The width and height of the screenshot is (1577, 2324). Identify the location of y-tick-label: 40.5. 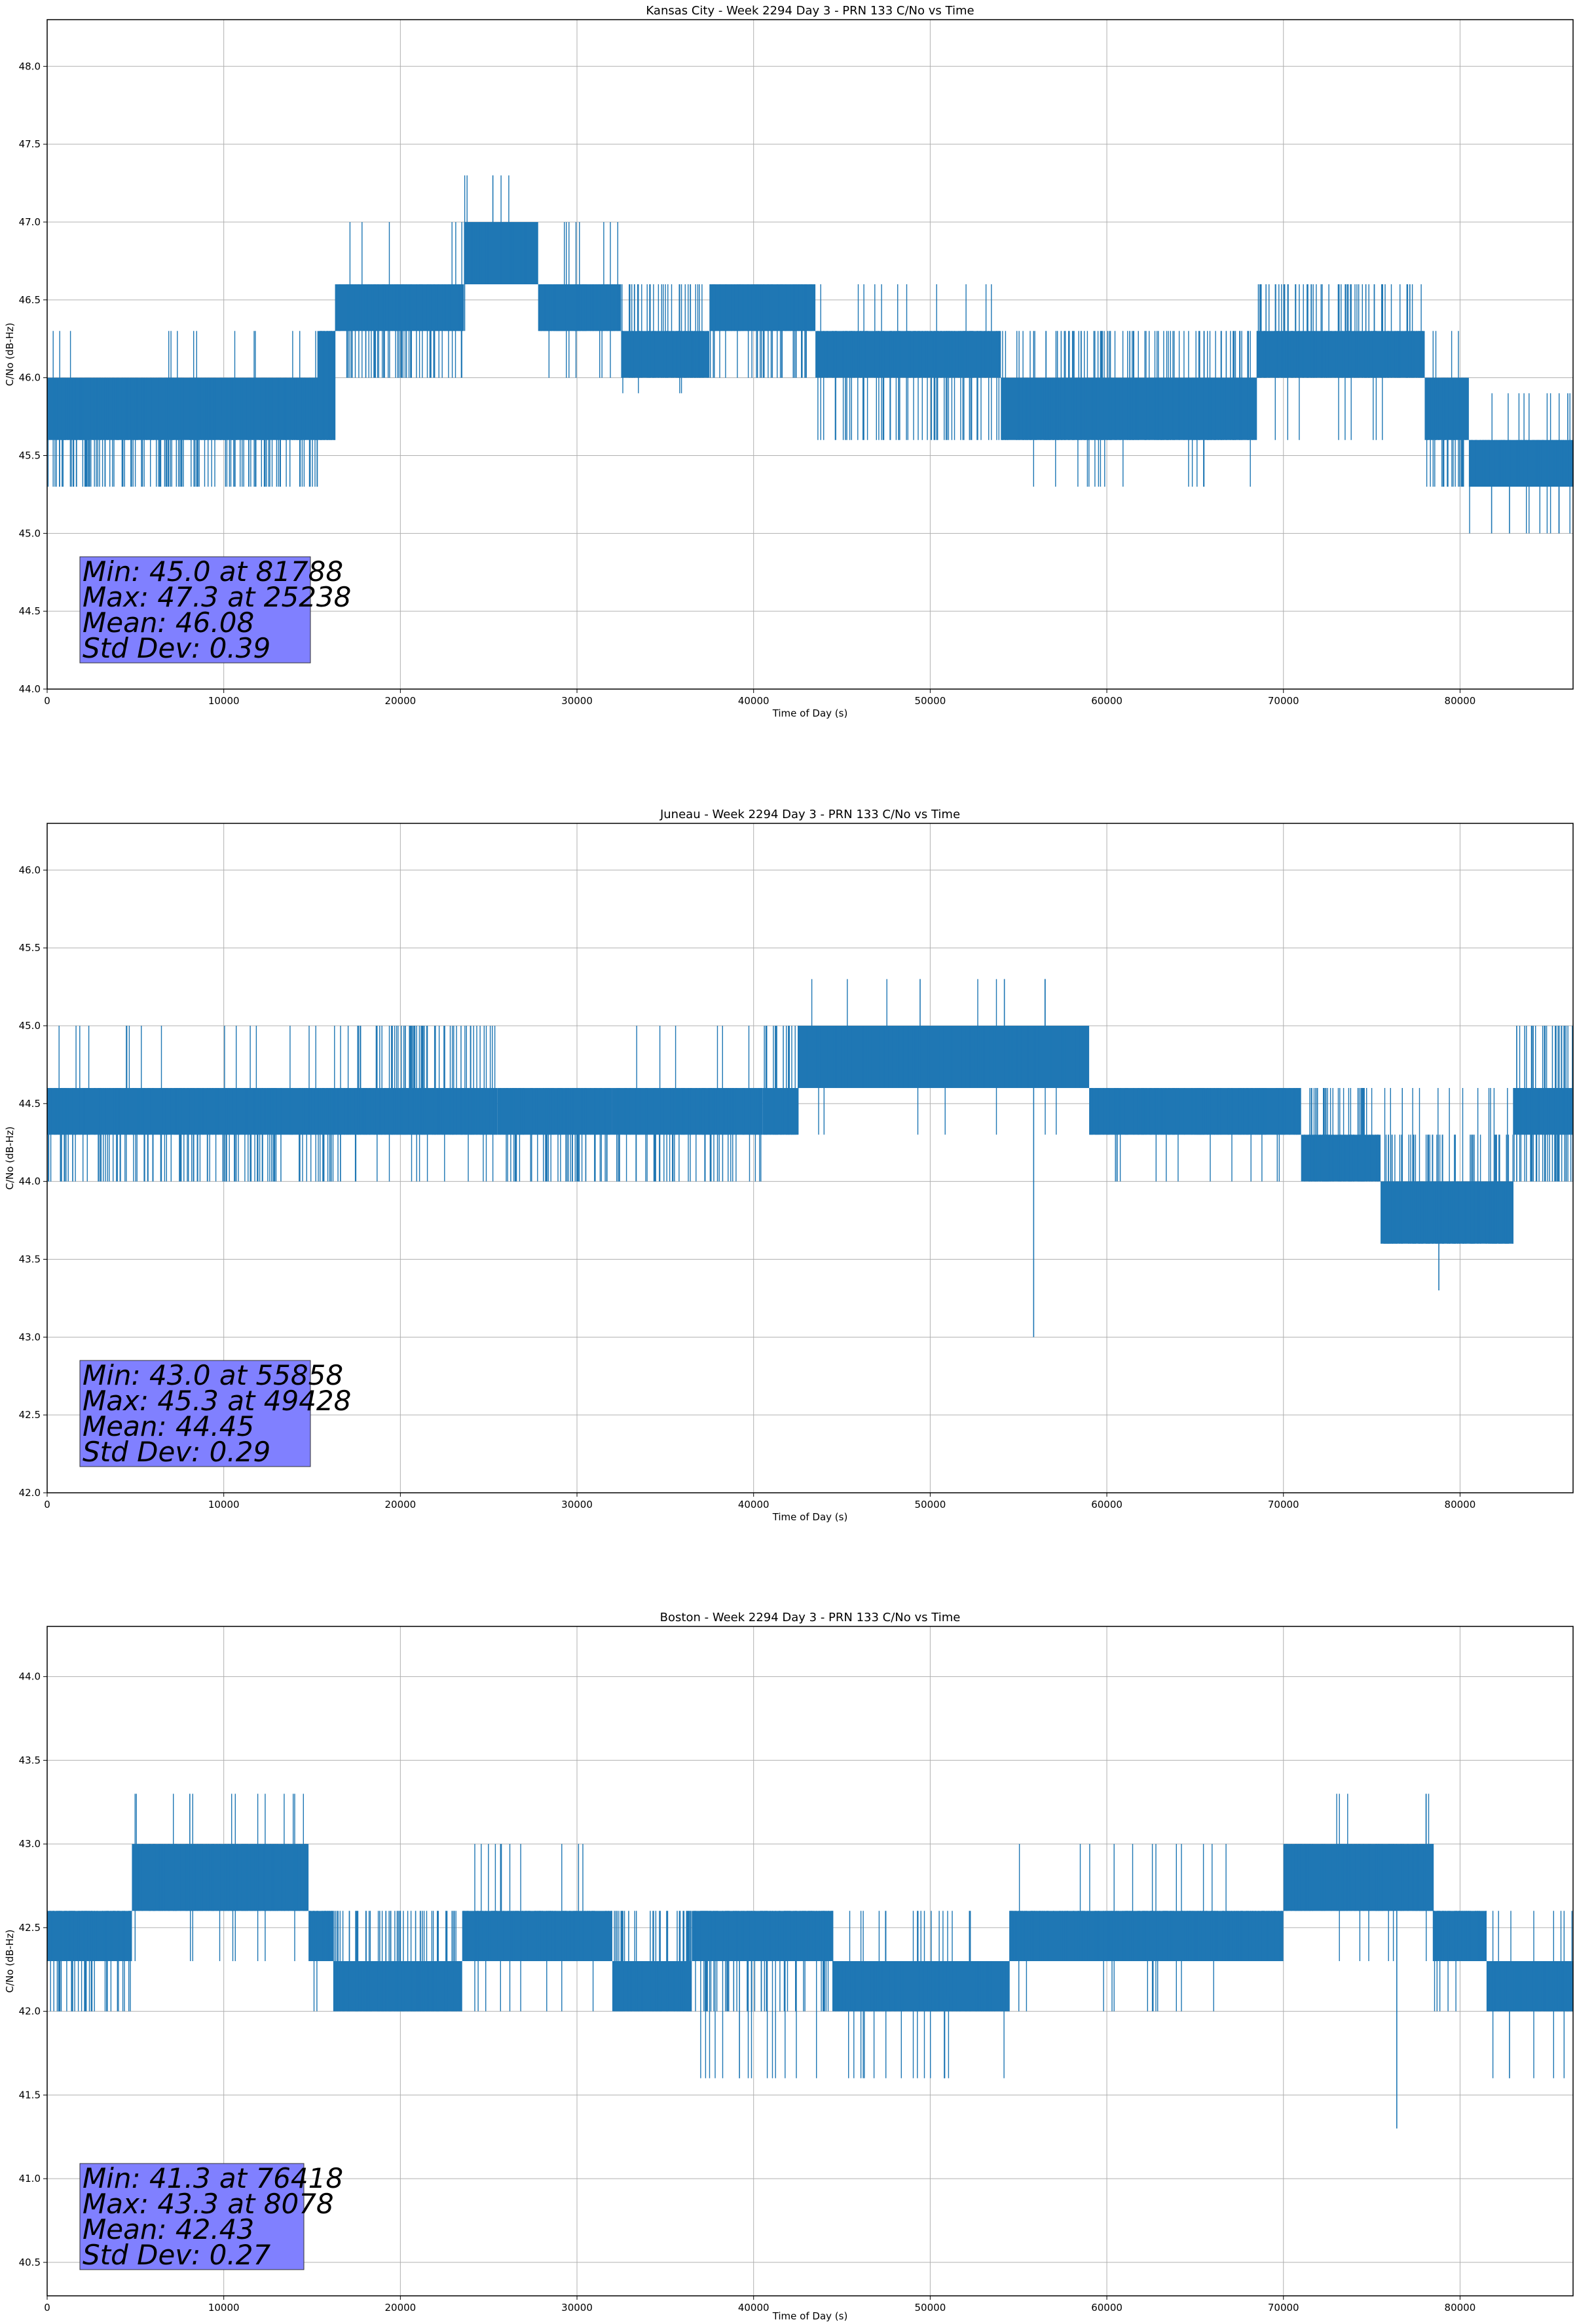
(30, 2262).